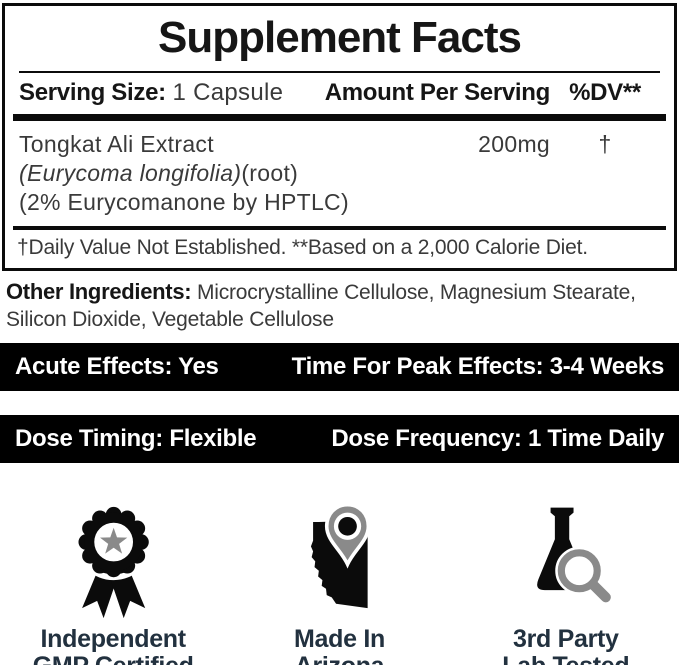  I want to click on dose-frequency-text: Dose Frequency: 1 Time Daily, so click(497, 438).